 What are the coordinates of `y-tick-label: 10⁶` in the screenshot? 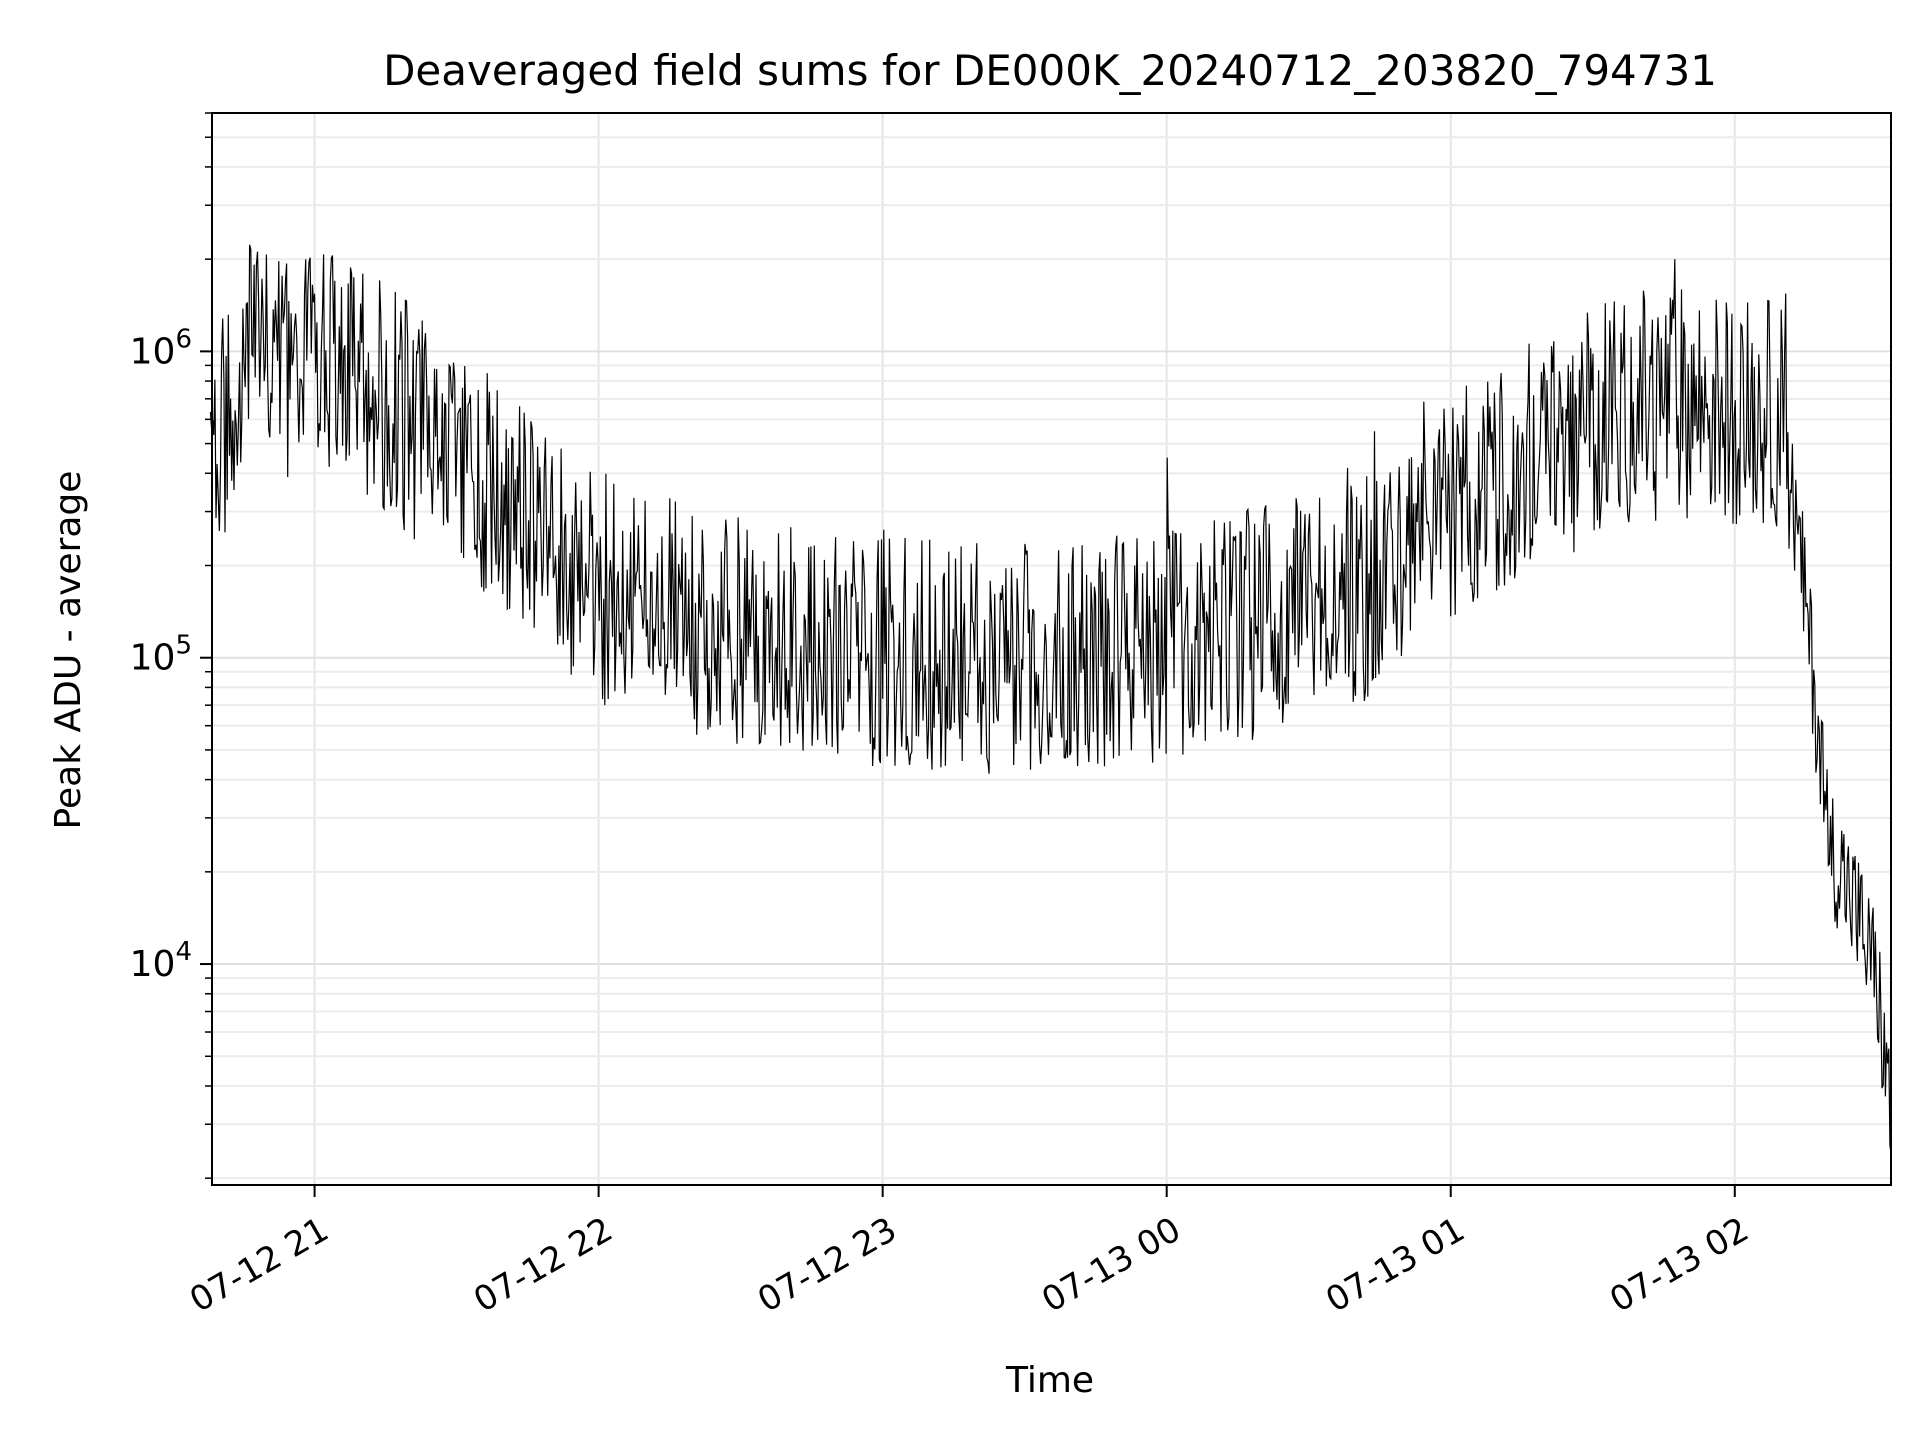 It's located at (161, 348).